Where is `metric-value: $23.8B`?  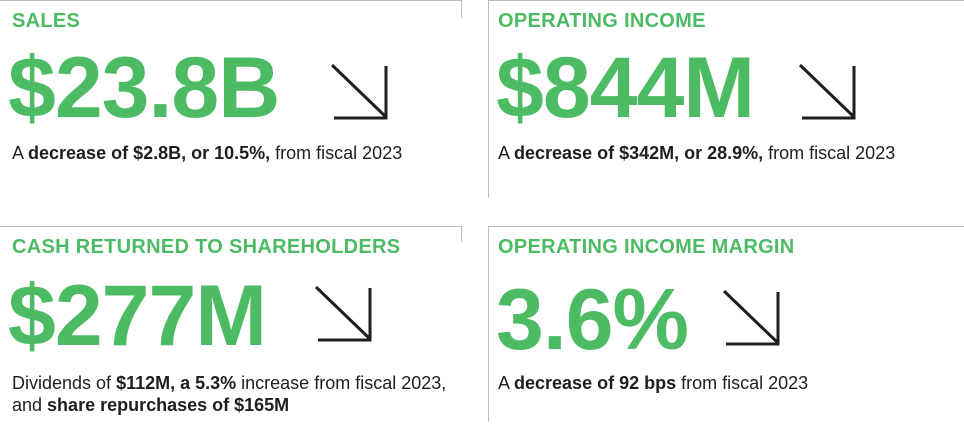 metric-value: $23.8B is located at coordinates (144, 88).